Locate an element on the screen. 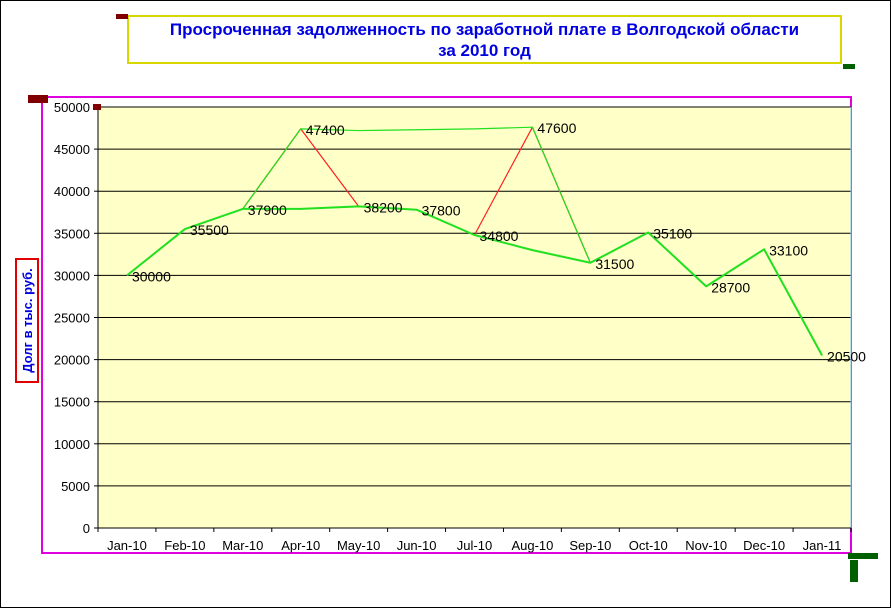 This screenshot has width=891, height=608. y-tick-label: 5000 is located at coordinates (75, 486).